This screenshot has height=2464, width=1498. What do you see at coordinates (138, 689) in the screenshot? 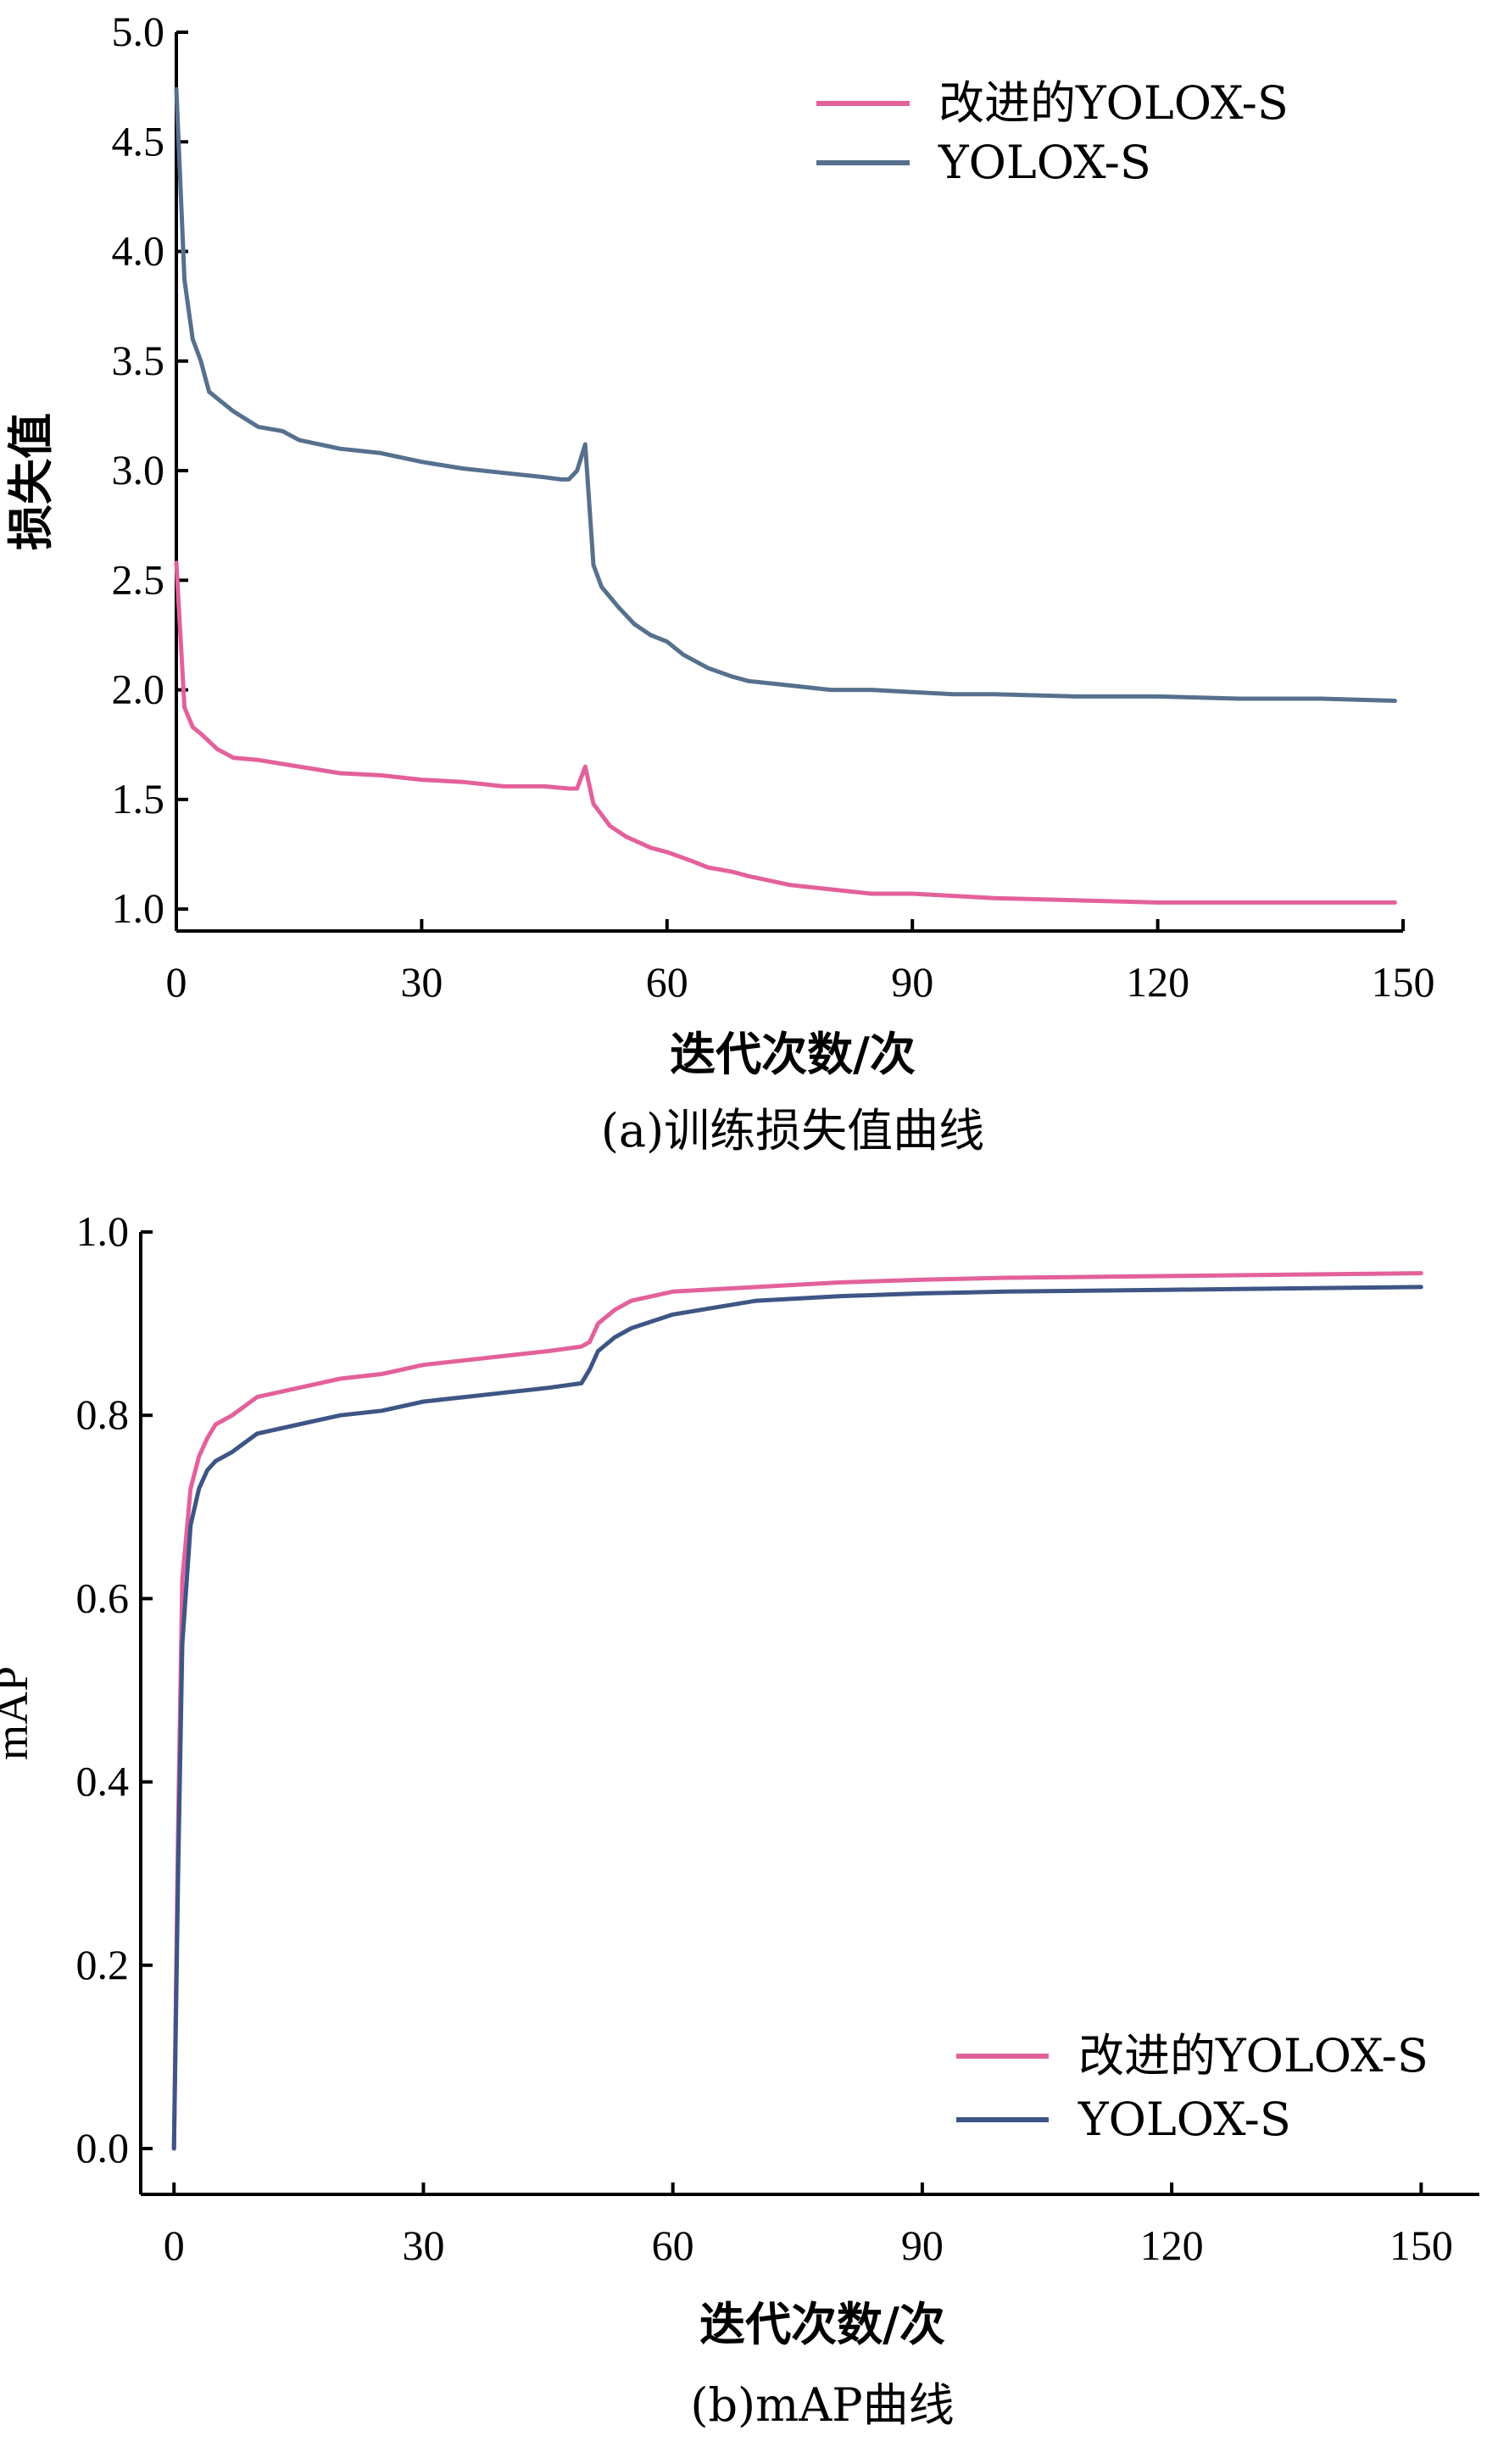
I see `y-tick-label: 2.0` at bounding box center [138, 689].